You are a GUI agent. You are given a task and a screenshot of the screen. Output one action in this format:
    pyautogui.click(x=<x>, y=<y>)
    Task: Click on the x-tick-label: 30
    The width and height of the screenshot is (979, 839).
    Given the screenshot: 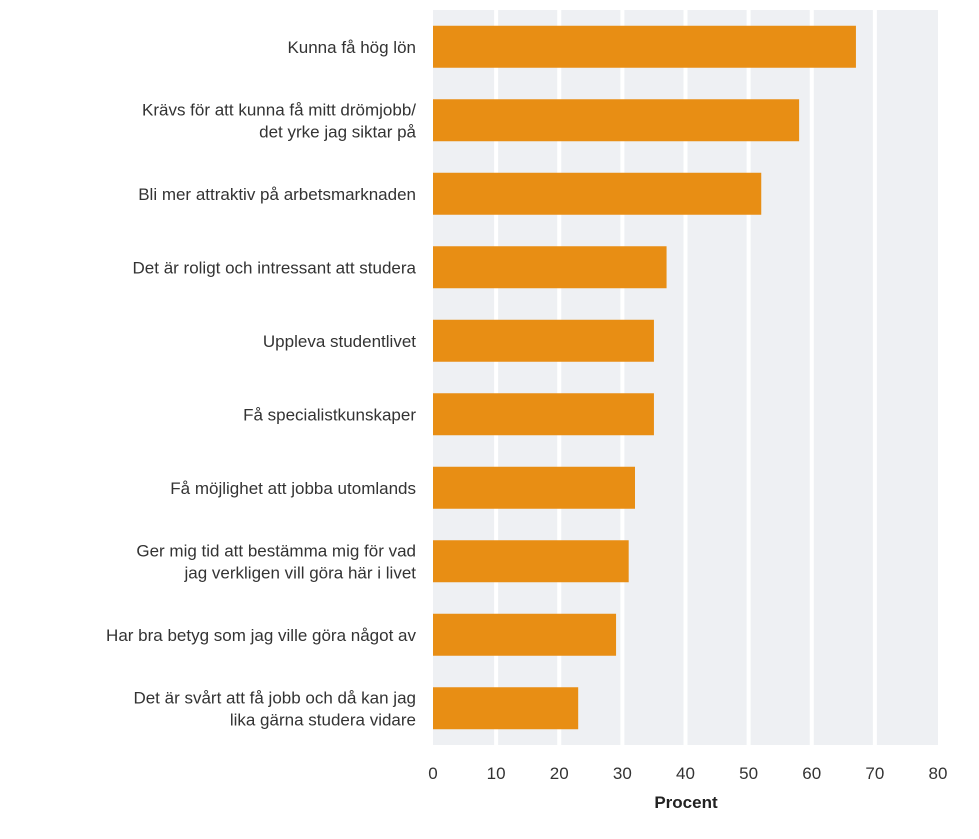 What is the action you would take?
    pyautogui.click(x=622, y=773)
    